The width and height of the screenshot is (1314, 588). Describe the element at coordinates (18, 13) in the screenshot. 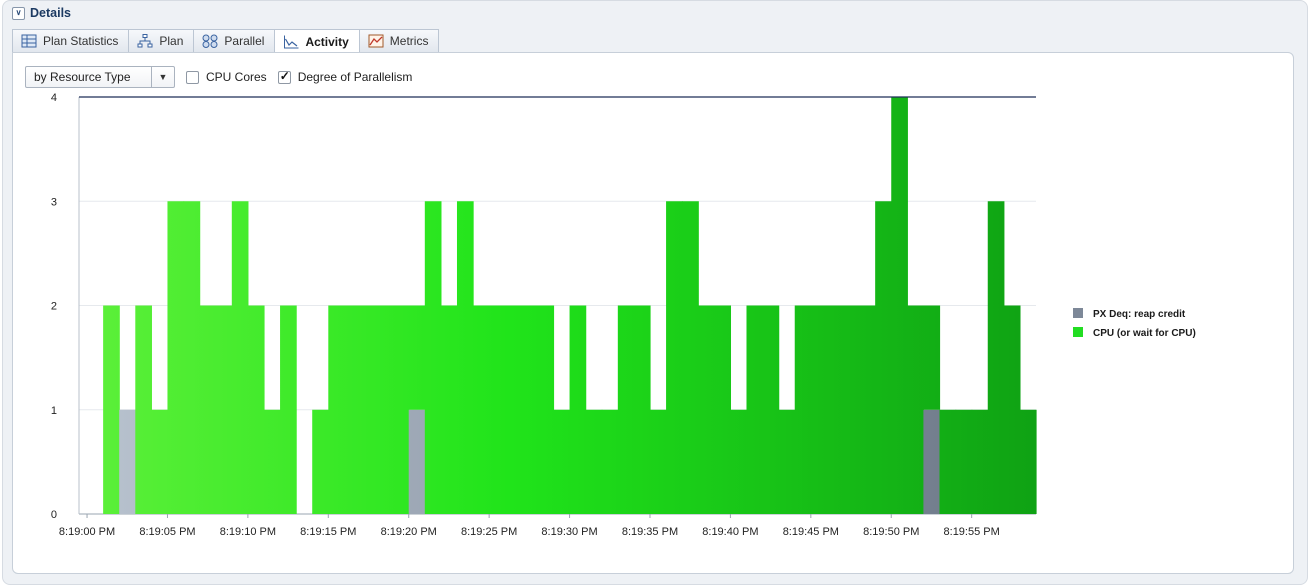

I see `chevron-down-icon: ∨` at that location.